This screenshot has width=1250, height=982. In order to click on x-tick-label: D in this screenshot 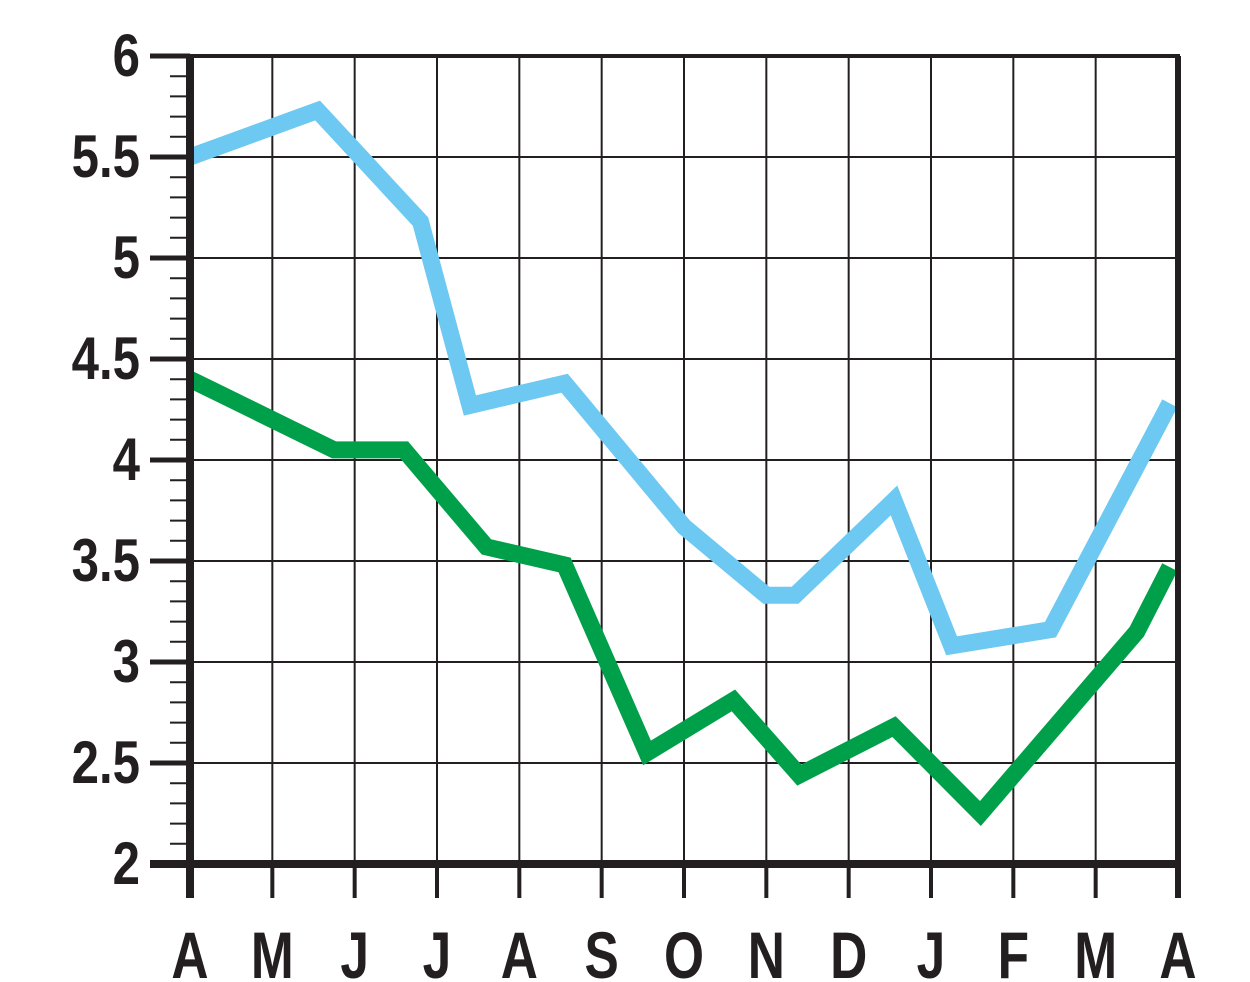, I will do `click(848, 950)`.